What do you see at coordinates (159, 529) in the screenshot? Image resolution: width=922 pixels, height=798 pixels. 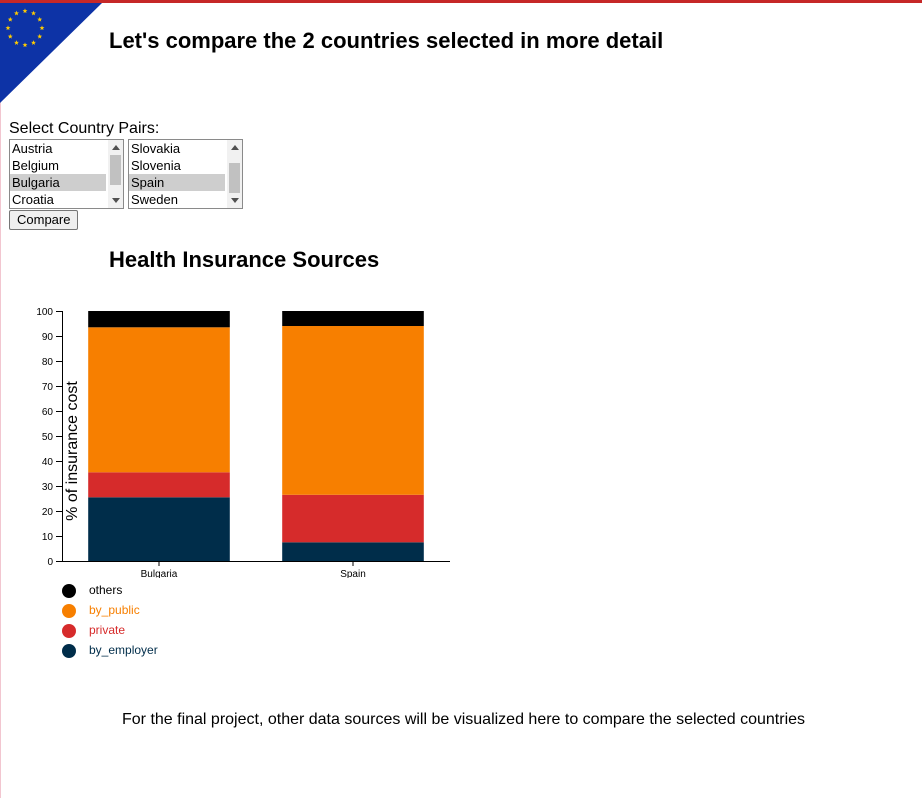 I see `bar-segment-by_employer-bulgaria` at bounding box center [159, 529].